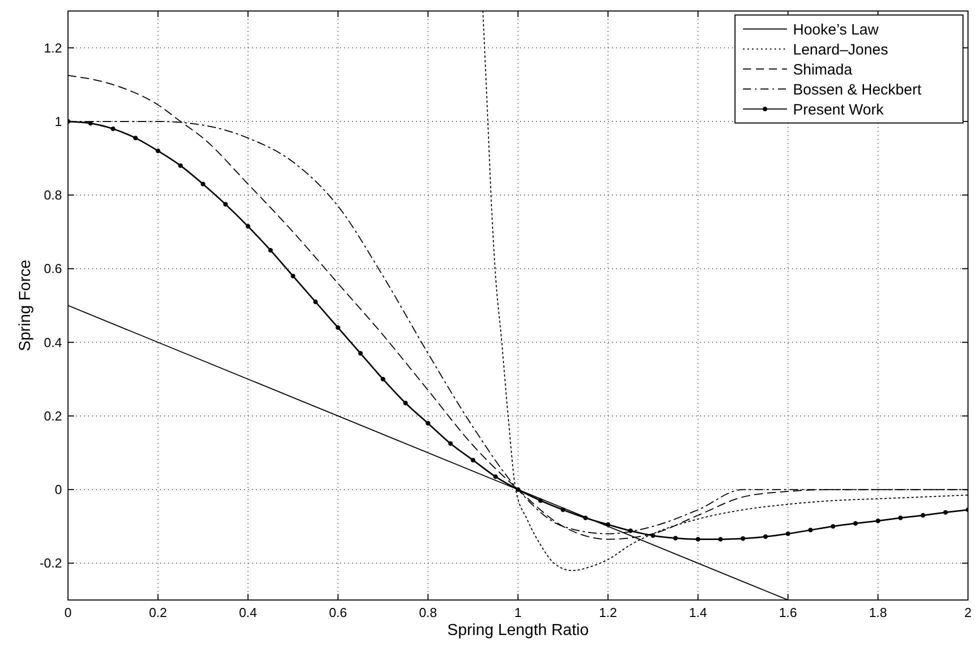  I want to click on y-tick-label: 0.8, so click(53, 195).